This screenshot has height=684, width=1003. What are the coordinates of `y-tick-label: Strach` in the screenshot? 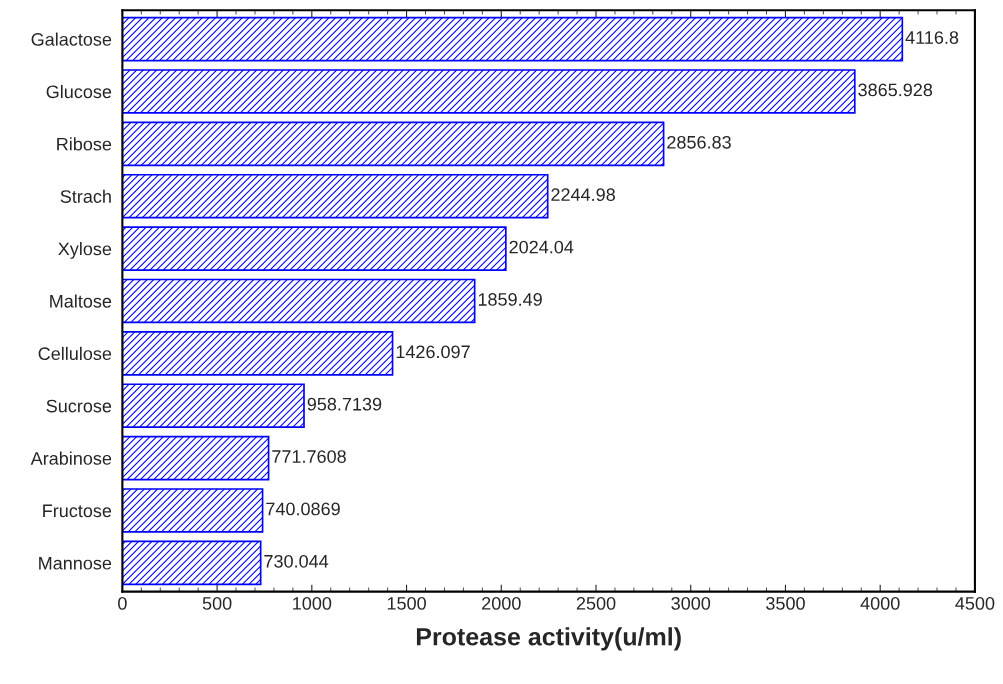 It's located at (85, 196).